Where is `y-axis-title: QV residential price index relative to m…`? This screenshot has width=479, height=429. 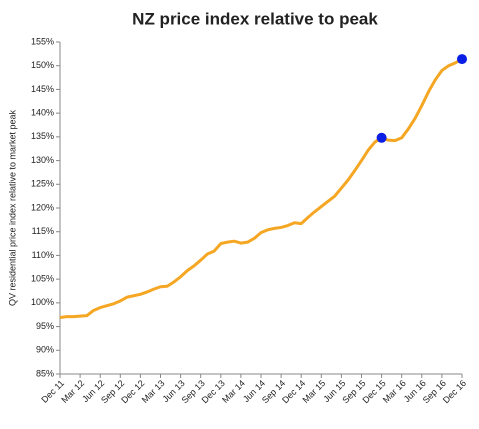 y-axis-title: QV residential price index relative to m… is located at coordinates (12, 207).